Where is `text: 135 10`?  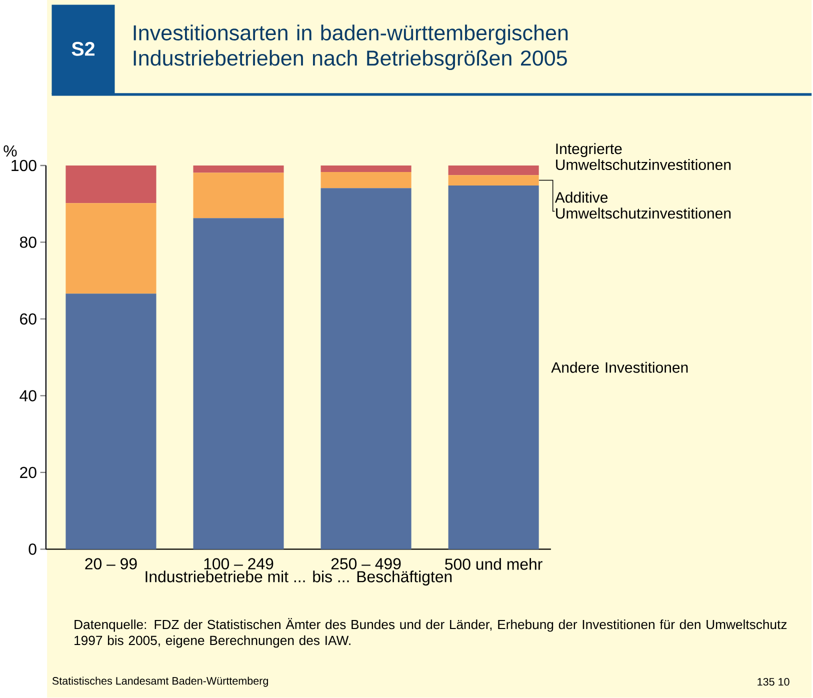
text: 135 10 is located at coordinates (774, 682).